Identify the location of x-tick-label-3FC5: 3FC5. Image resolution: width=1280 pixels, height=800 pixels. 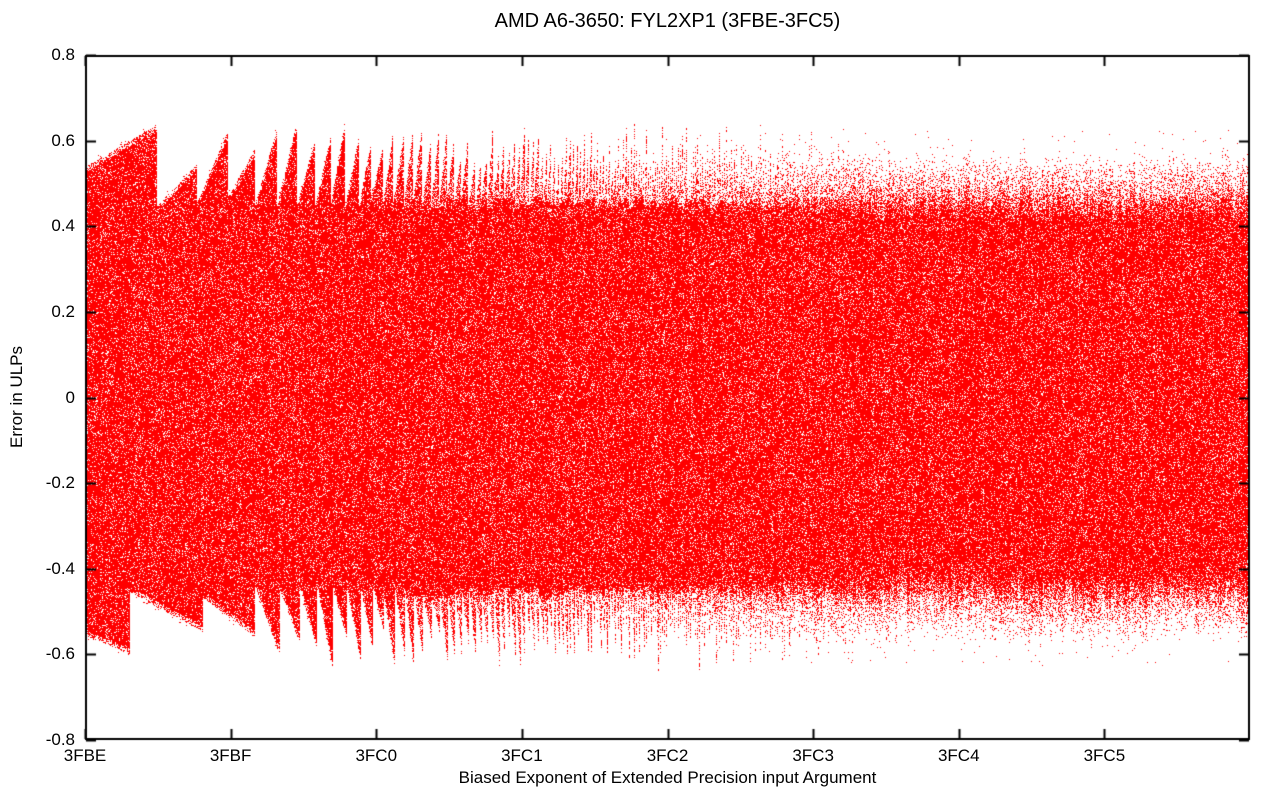
(1104, 755).